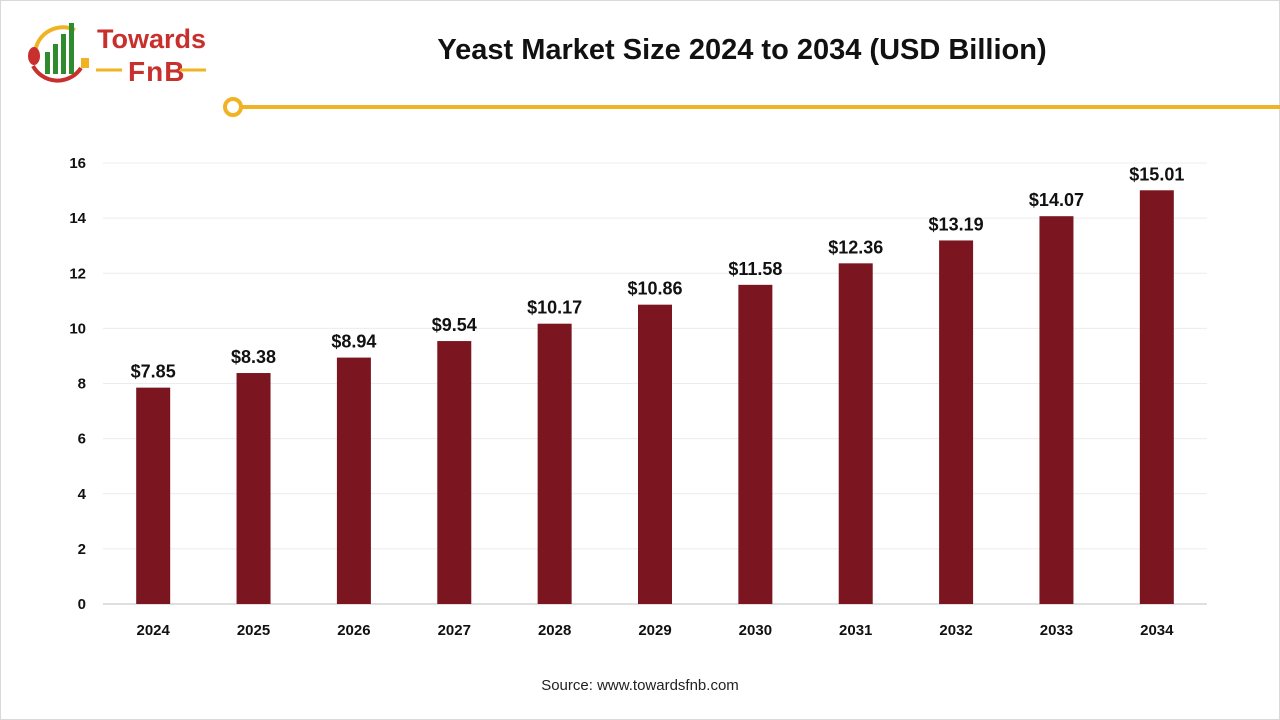  Describe the element at coordinates (755, 444) in the screenshot. I see `bar-2030` at that location.